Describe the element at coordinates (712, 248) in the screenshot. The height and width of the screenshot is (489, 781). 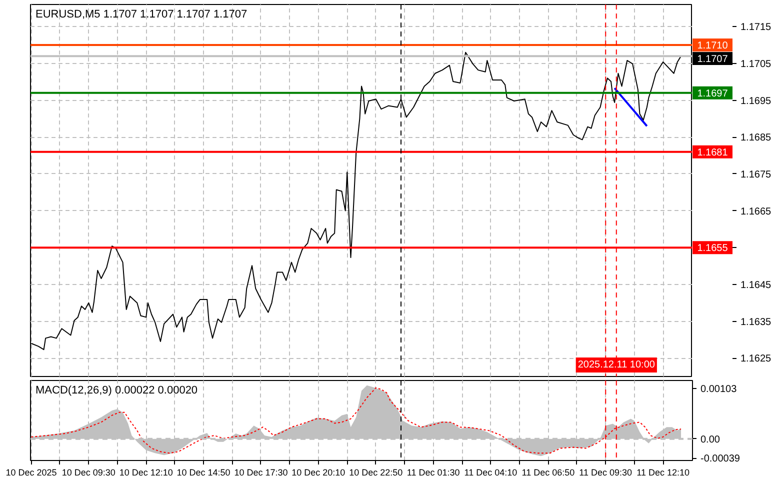
I see `ref-line-label: 1.1655` at that location.